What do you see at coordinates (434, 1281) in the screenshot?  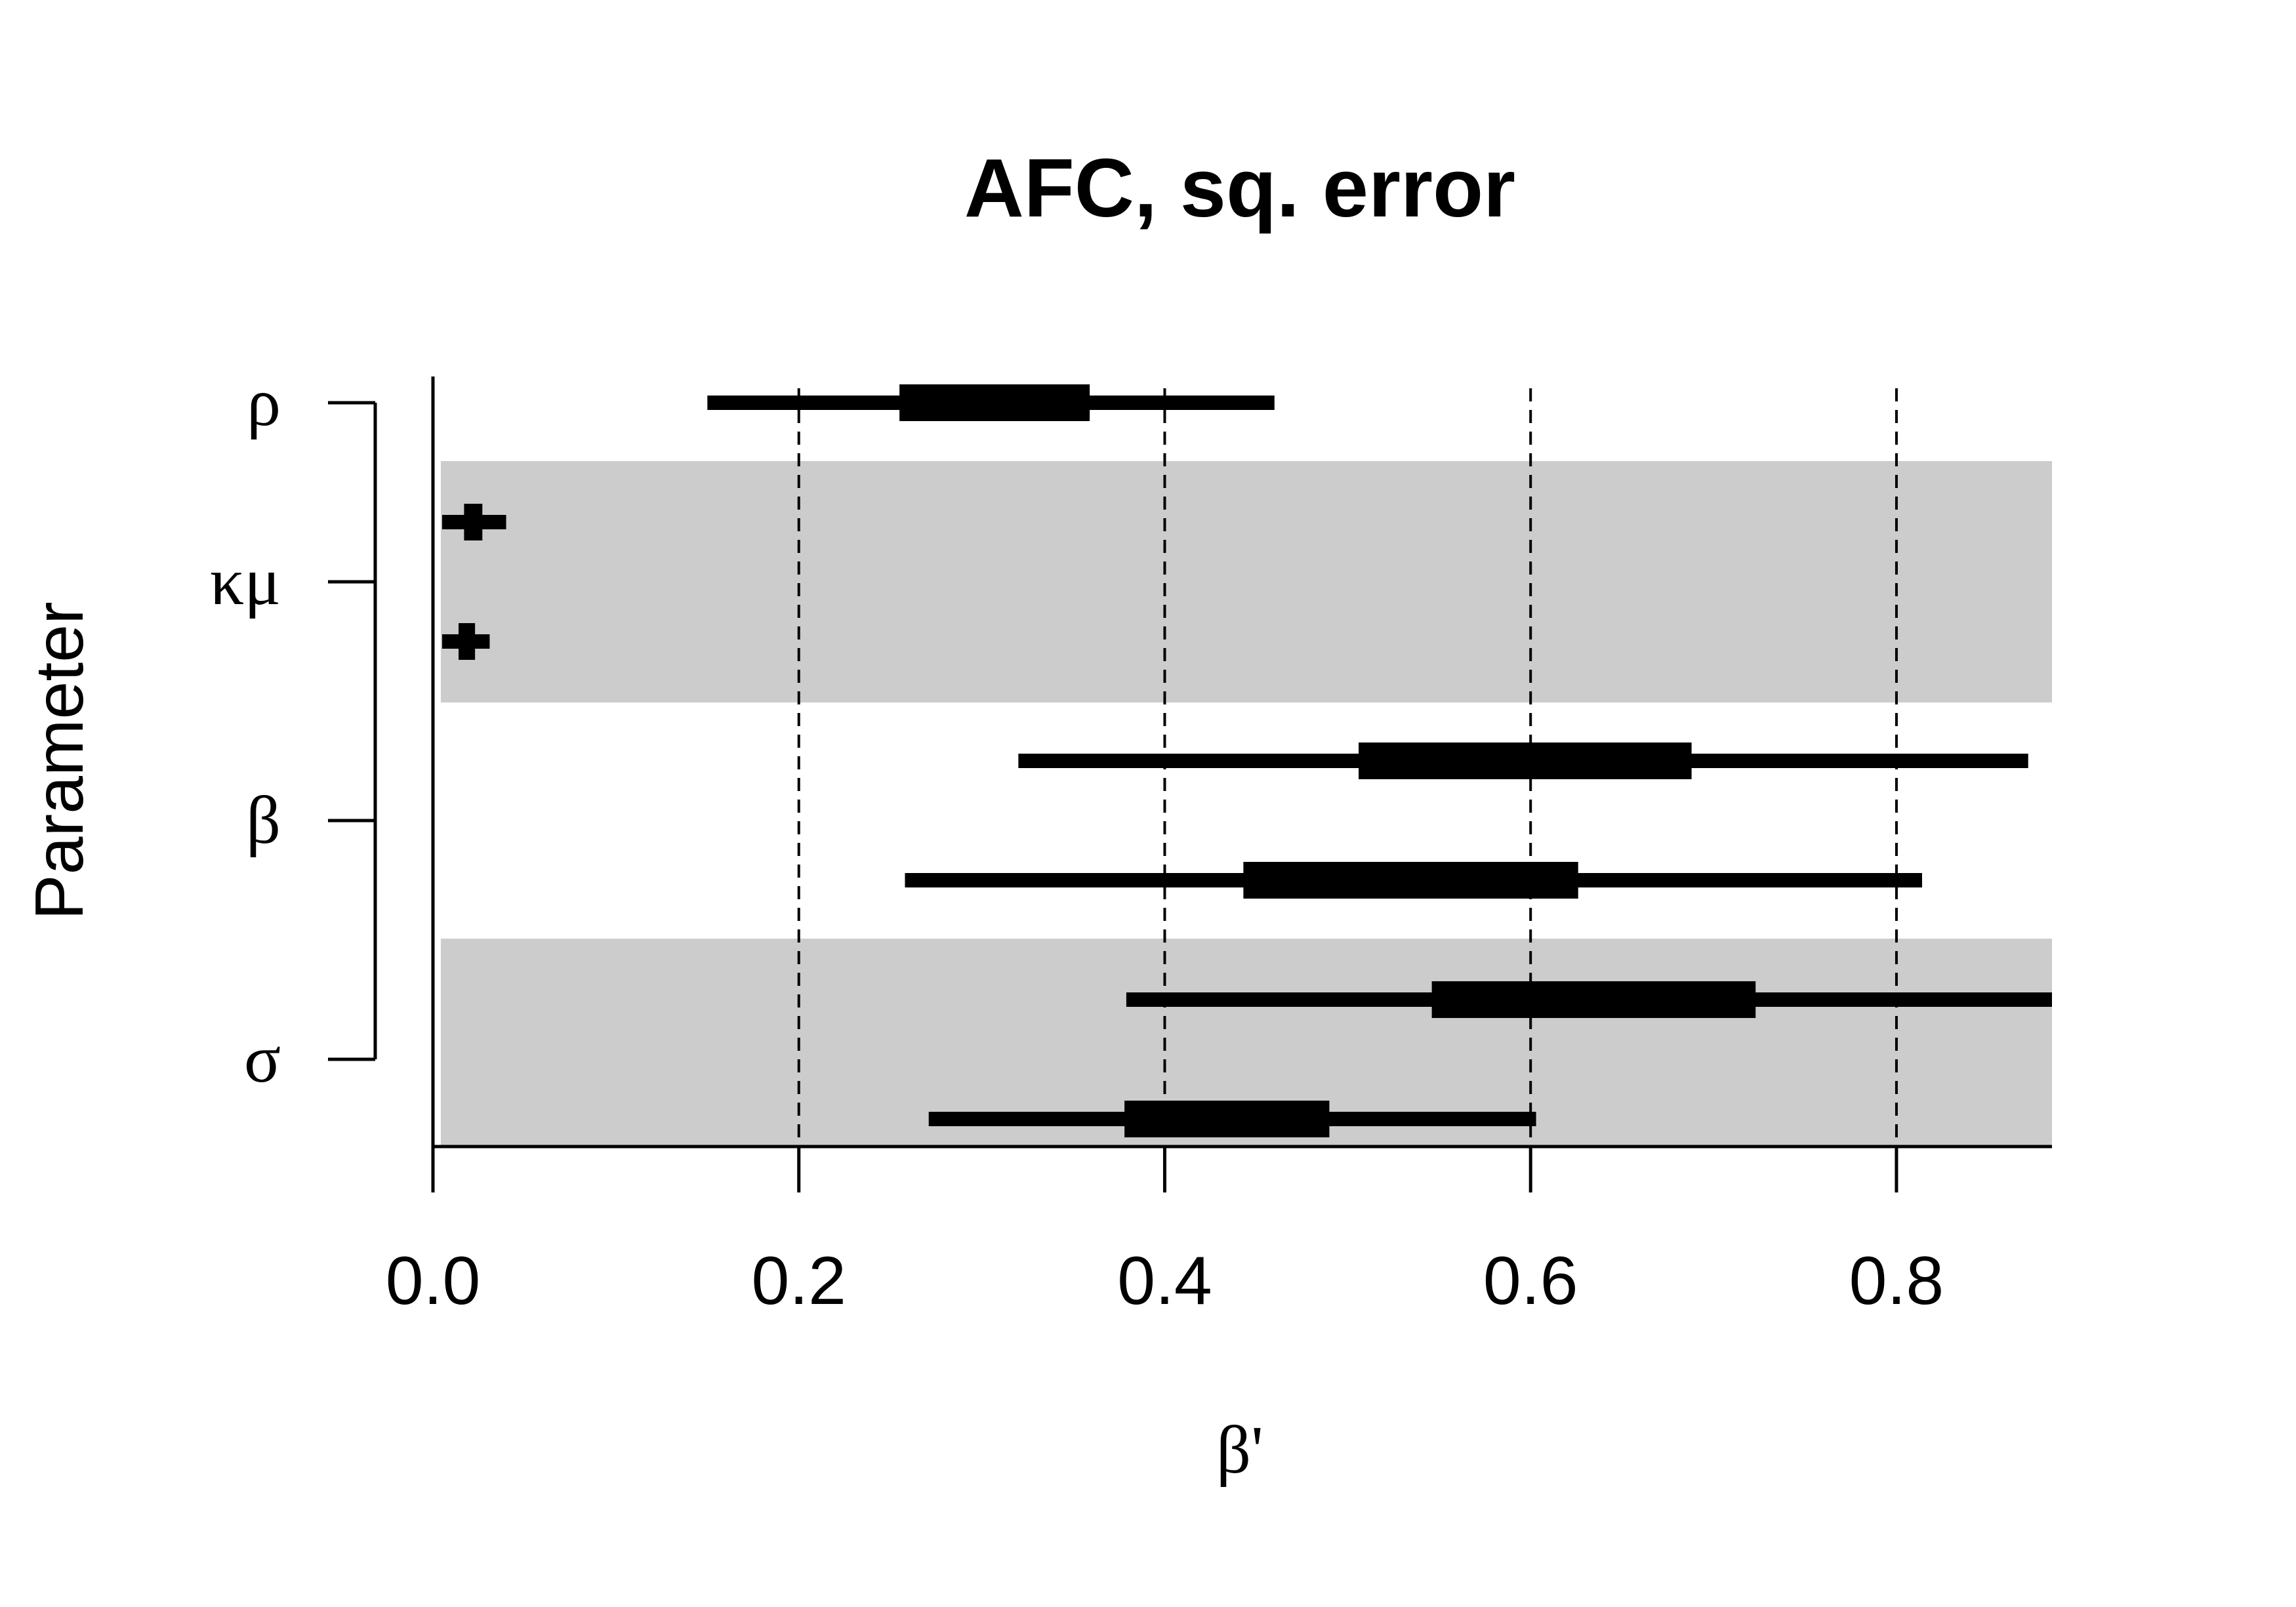 I see `x-tick-label: 0.0` at bounding box center [434, 1281].